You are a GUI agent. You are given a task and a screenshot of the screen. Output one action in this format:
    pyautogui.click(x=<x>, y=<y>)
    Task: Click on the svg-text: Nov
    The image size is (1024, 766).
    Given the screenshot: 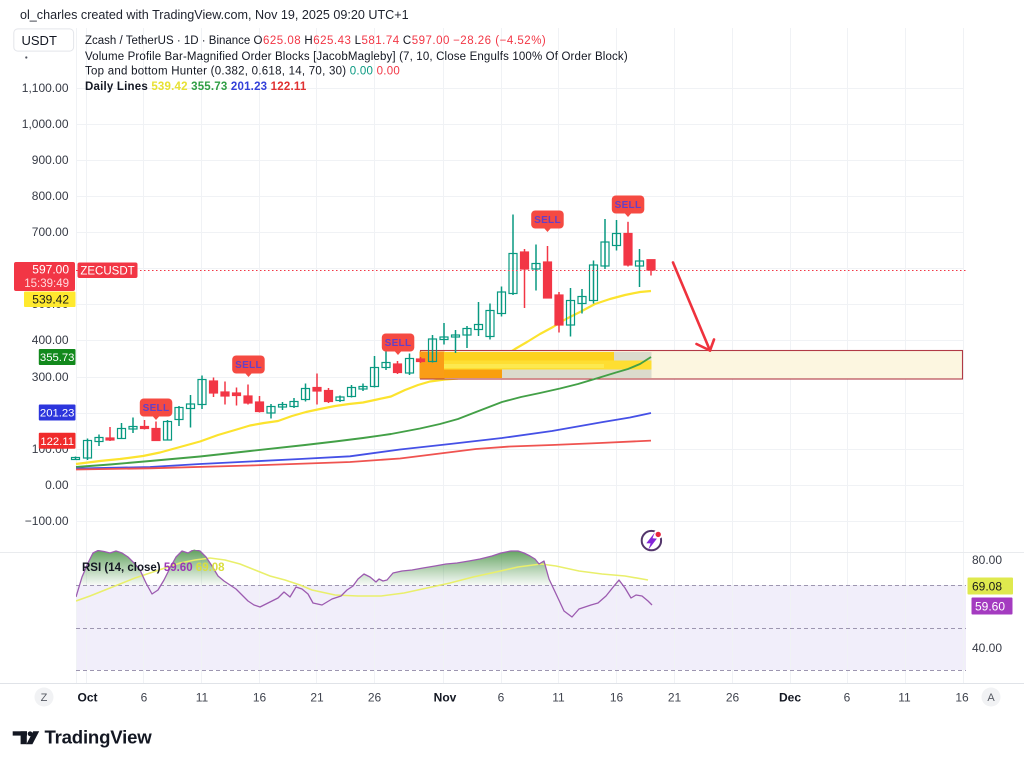 What is the action you would take?
    pyautogui.click(x=445, y=698)
    